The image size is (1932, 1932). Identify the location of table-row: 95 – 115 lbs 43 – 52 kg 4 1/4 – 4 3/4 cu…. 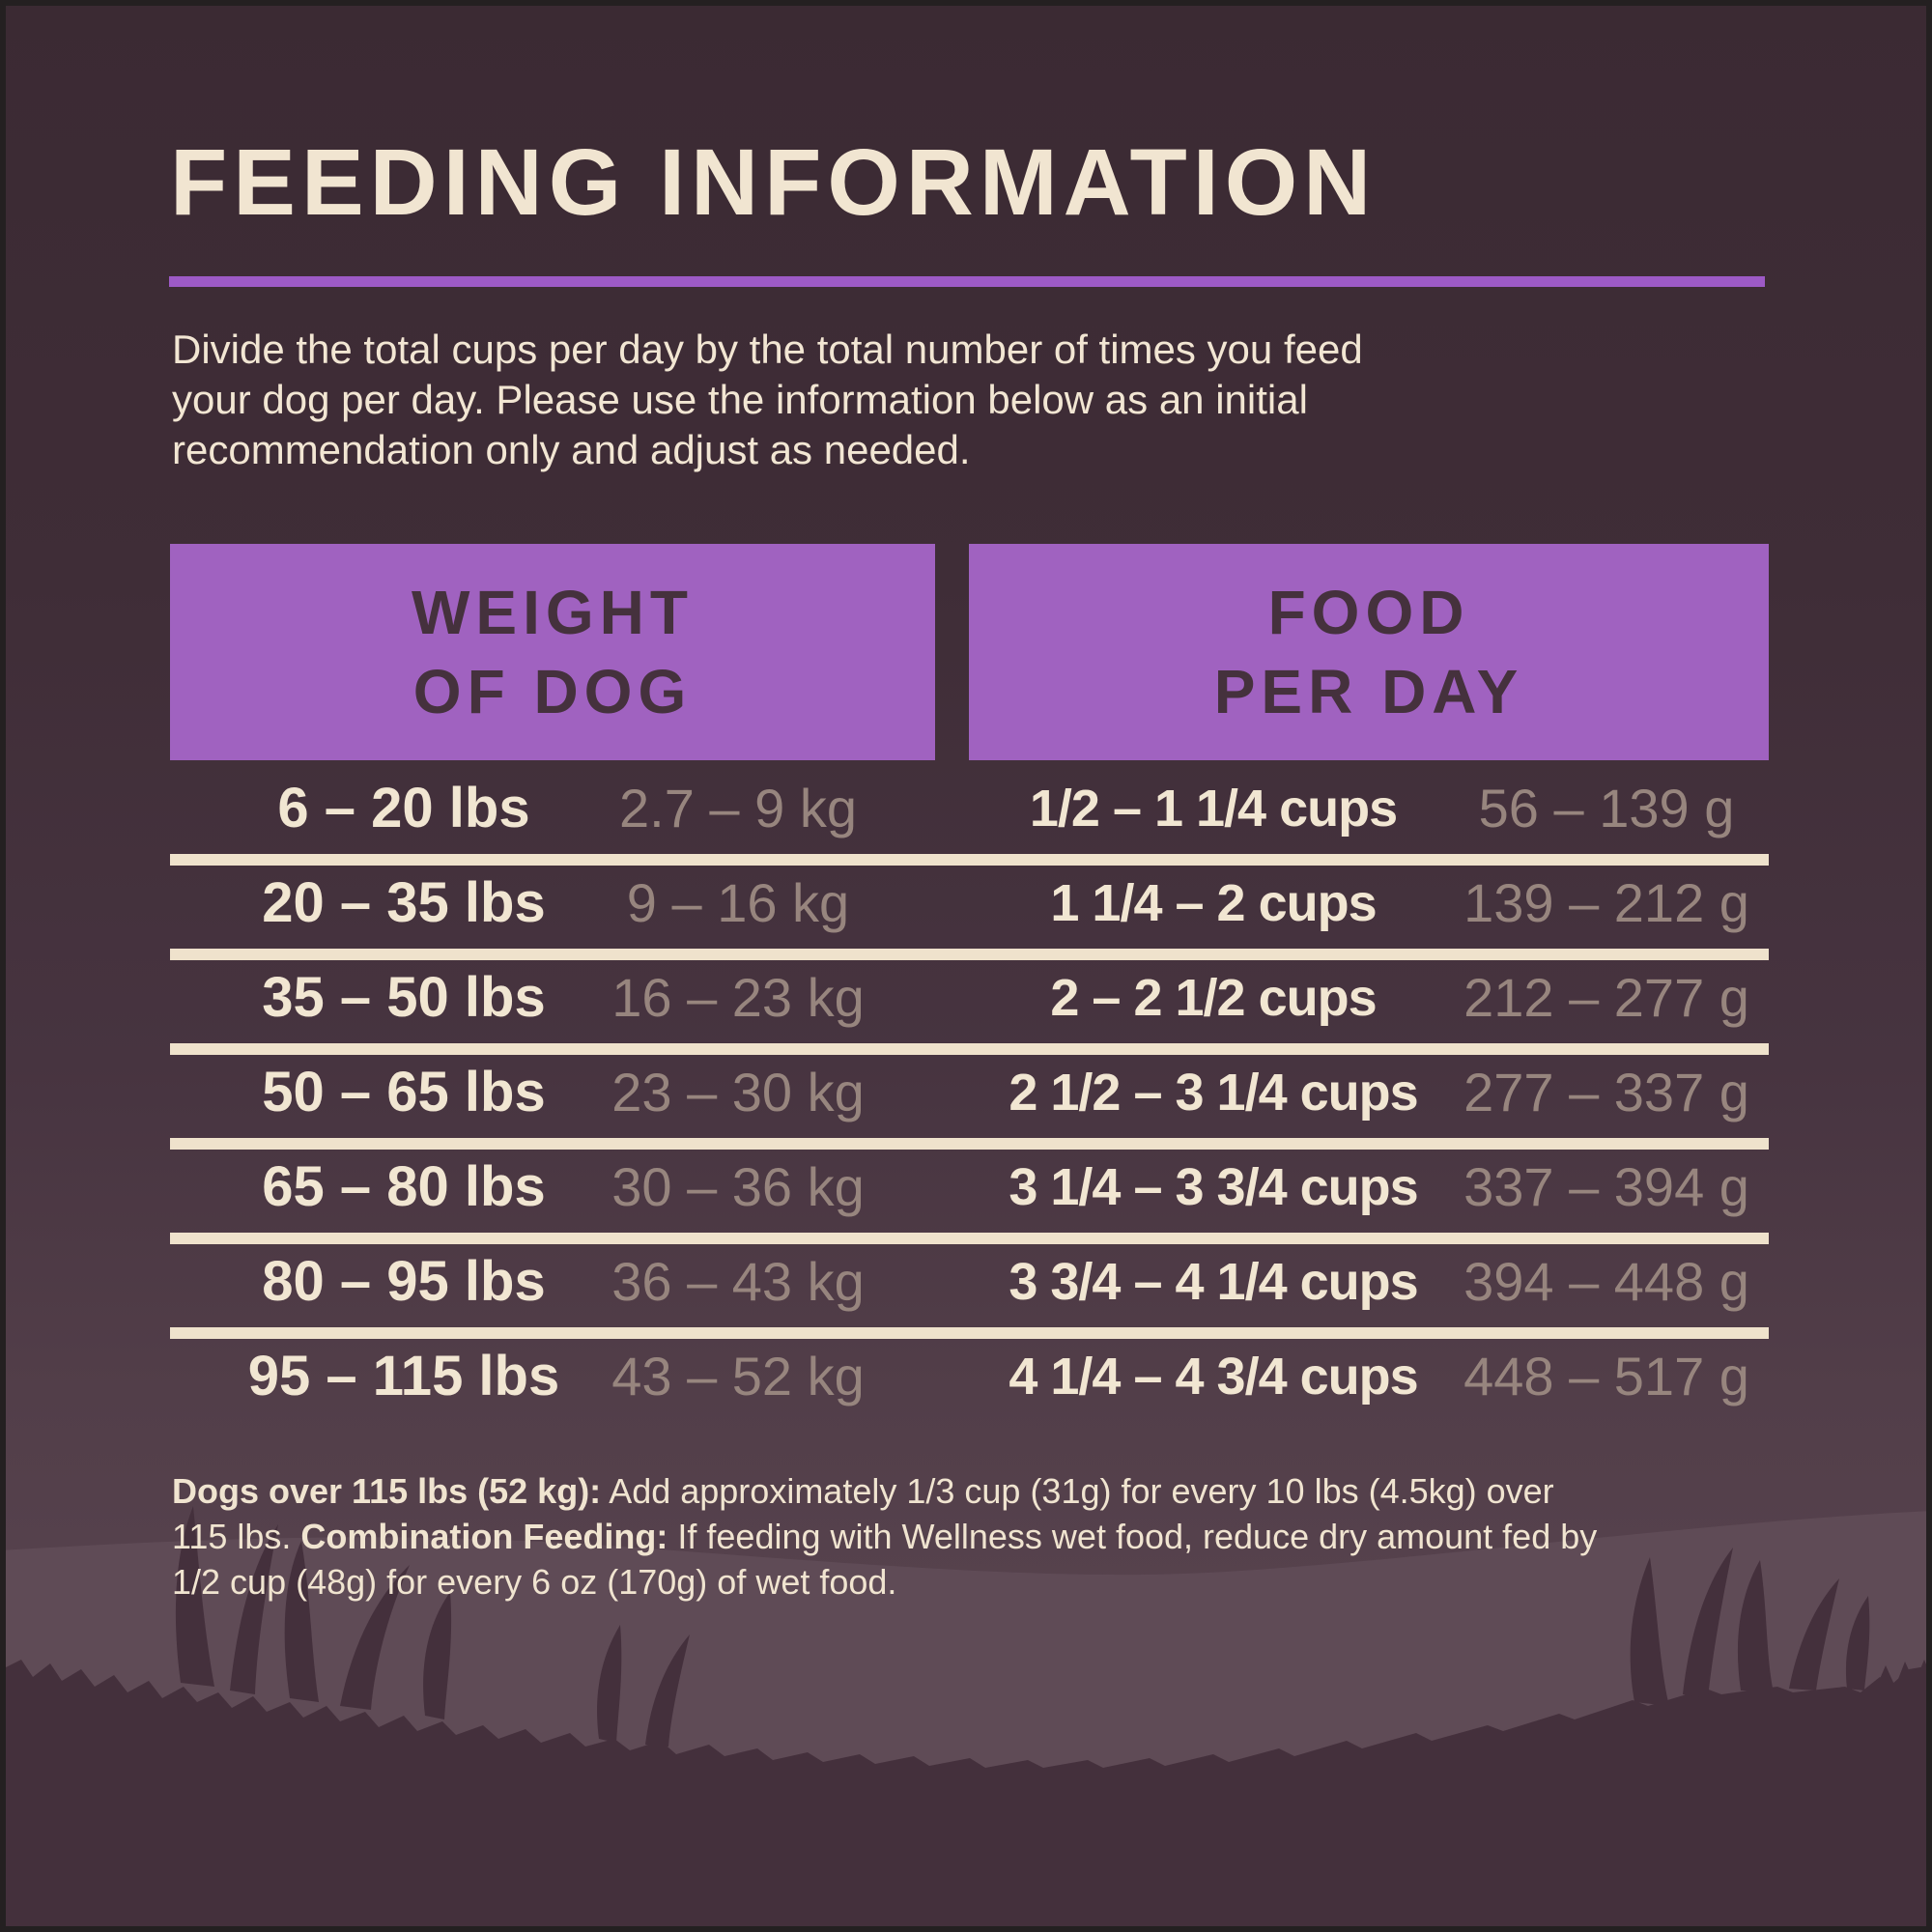
(966, 1376).